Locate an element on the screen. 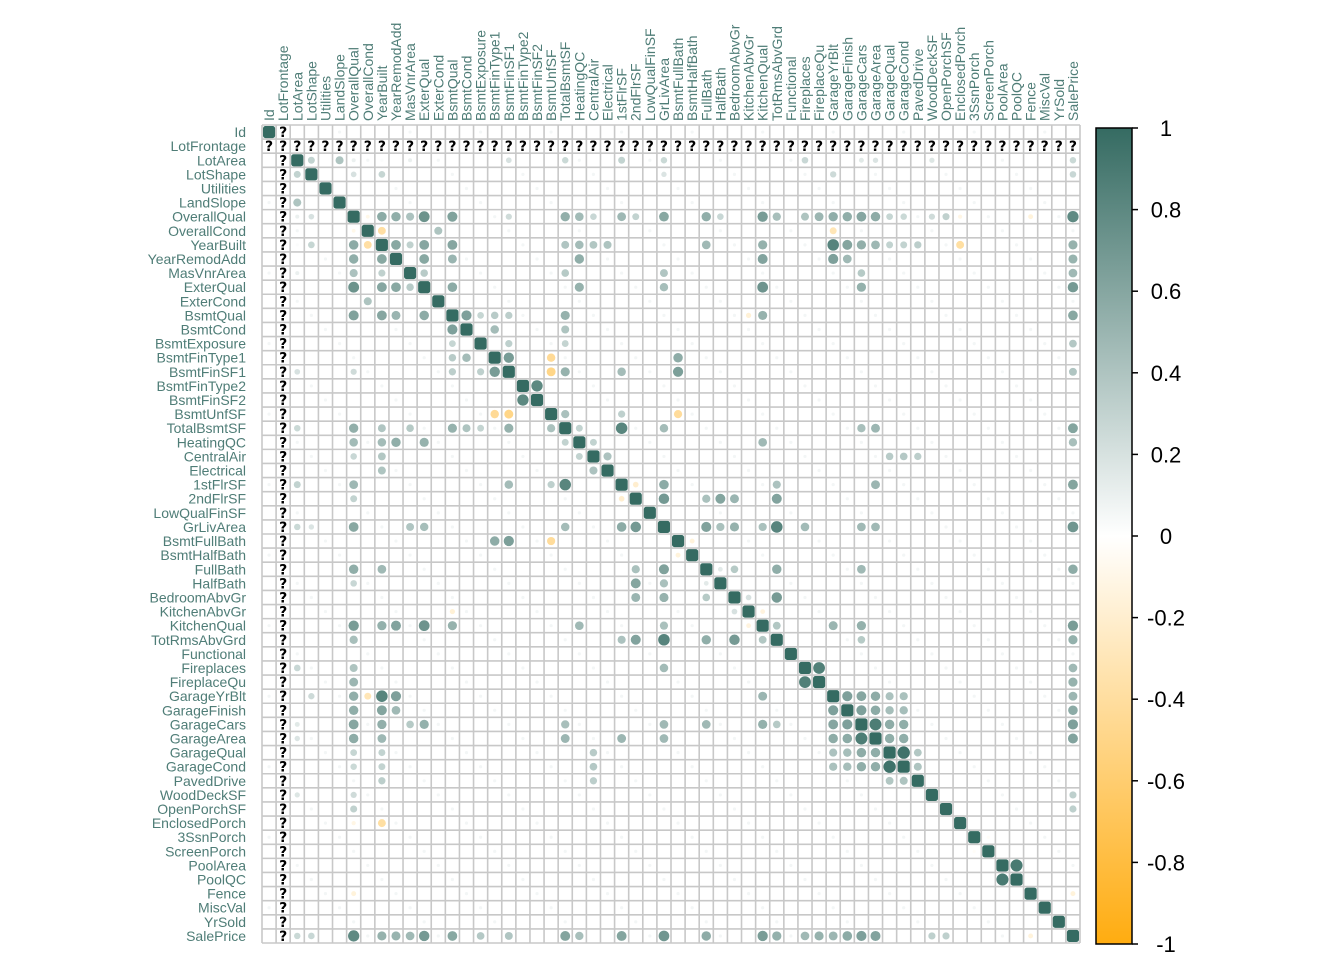 Image resolution: width=1344 pixels, height=960 pixels. row-label: 1stFlrSF is located at coordinates (219, 485).